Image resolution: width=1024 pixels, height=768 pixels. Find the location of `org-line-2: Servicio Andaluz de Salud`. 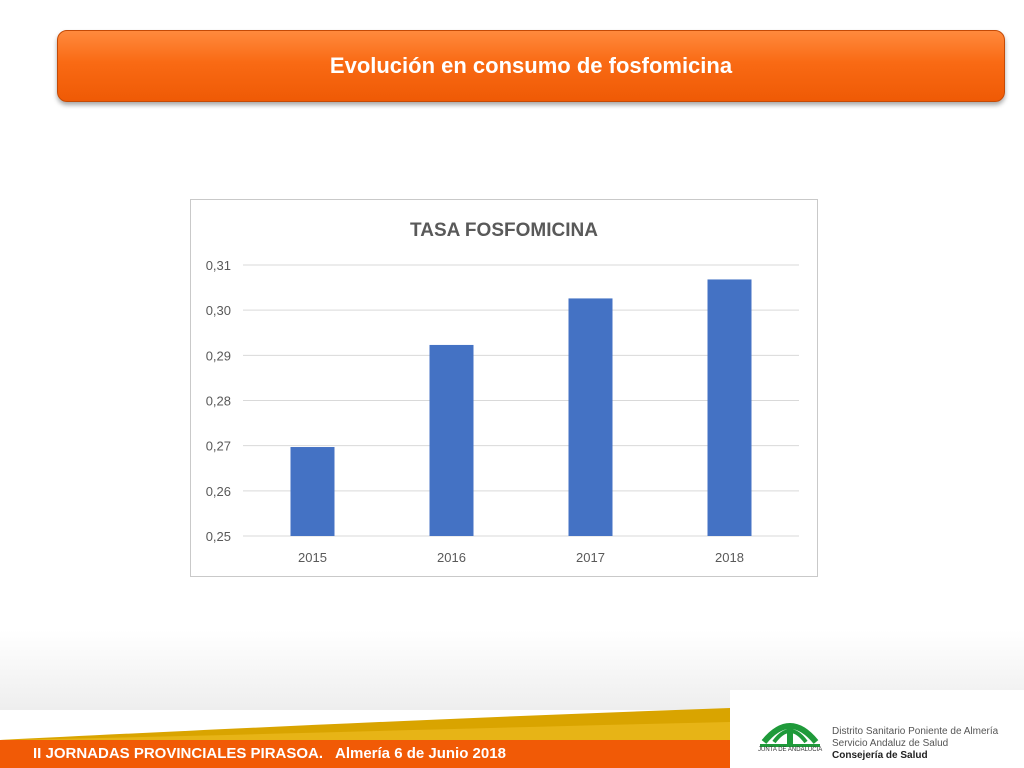

org-line-2: Servicio Andaluz de Salud is located at coordinates (890, 743).